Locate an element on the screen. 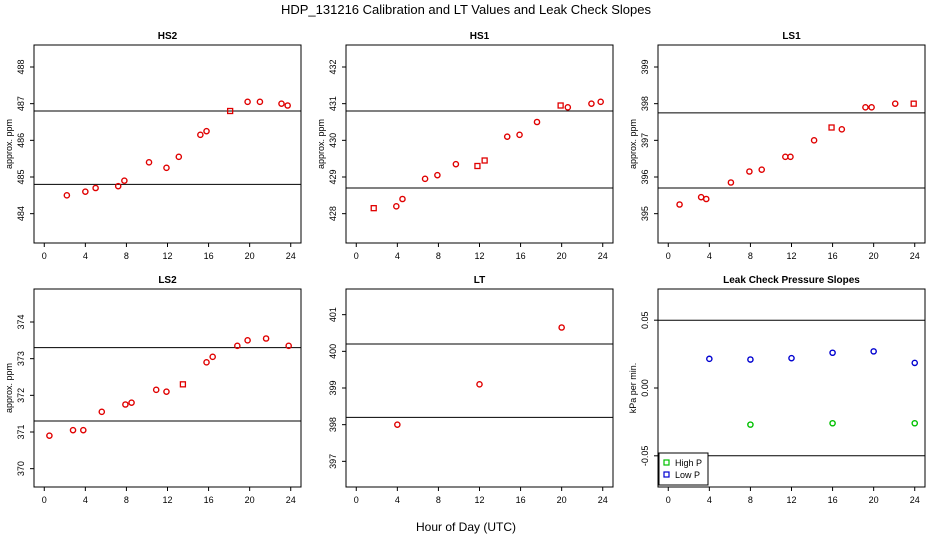  panel-ls2: LS2 0 4 8 12 16 20 24 370 371 372 373 374 approx. ppm is located at coordinates (153, 390).